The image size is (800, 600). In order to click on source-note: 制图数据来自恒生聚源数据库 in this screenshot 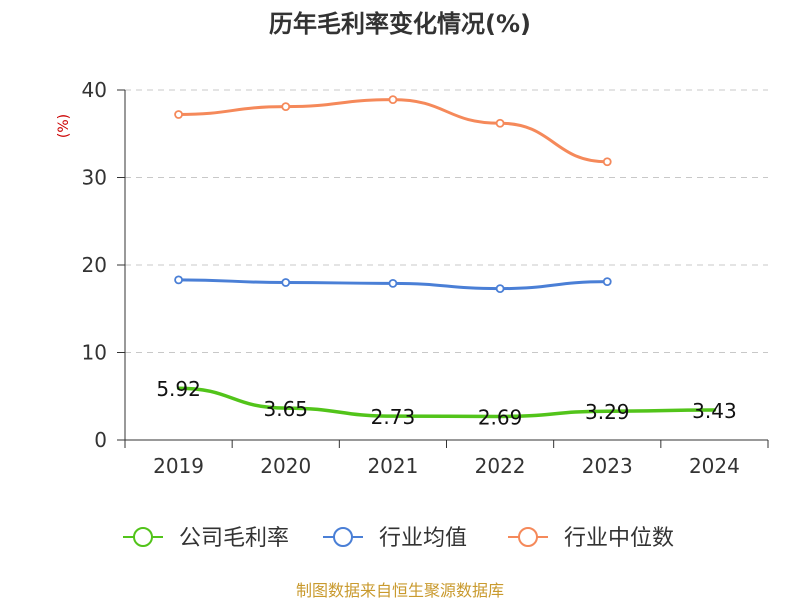, I will do `click(400, 590)`.